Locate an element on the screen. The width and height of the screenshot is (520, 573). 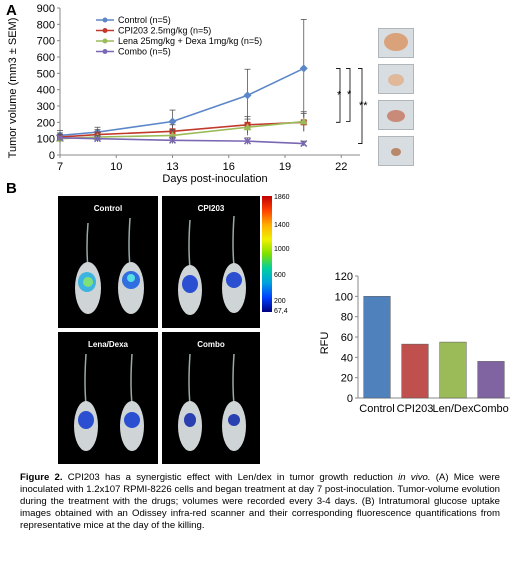
mouse-image-control is located at coordinates (109, 265).